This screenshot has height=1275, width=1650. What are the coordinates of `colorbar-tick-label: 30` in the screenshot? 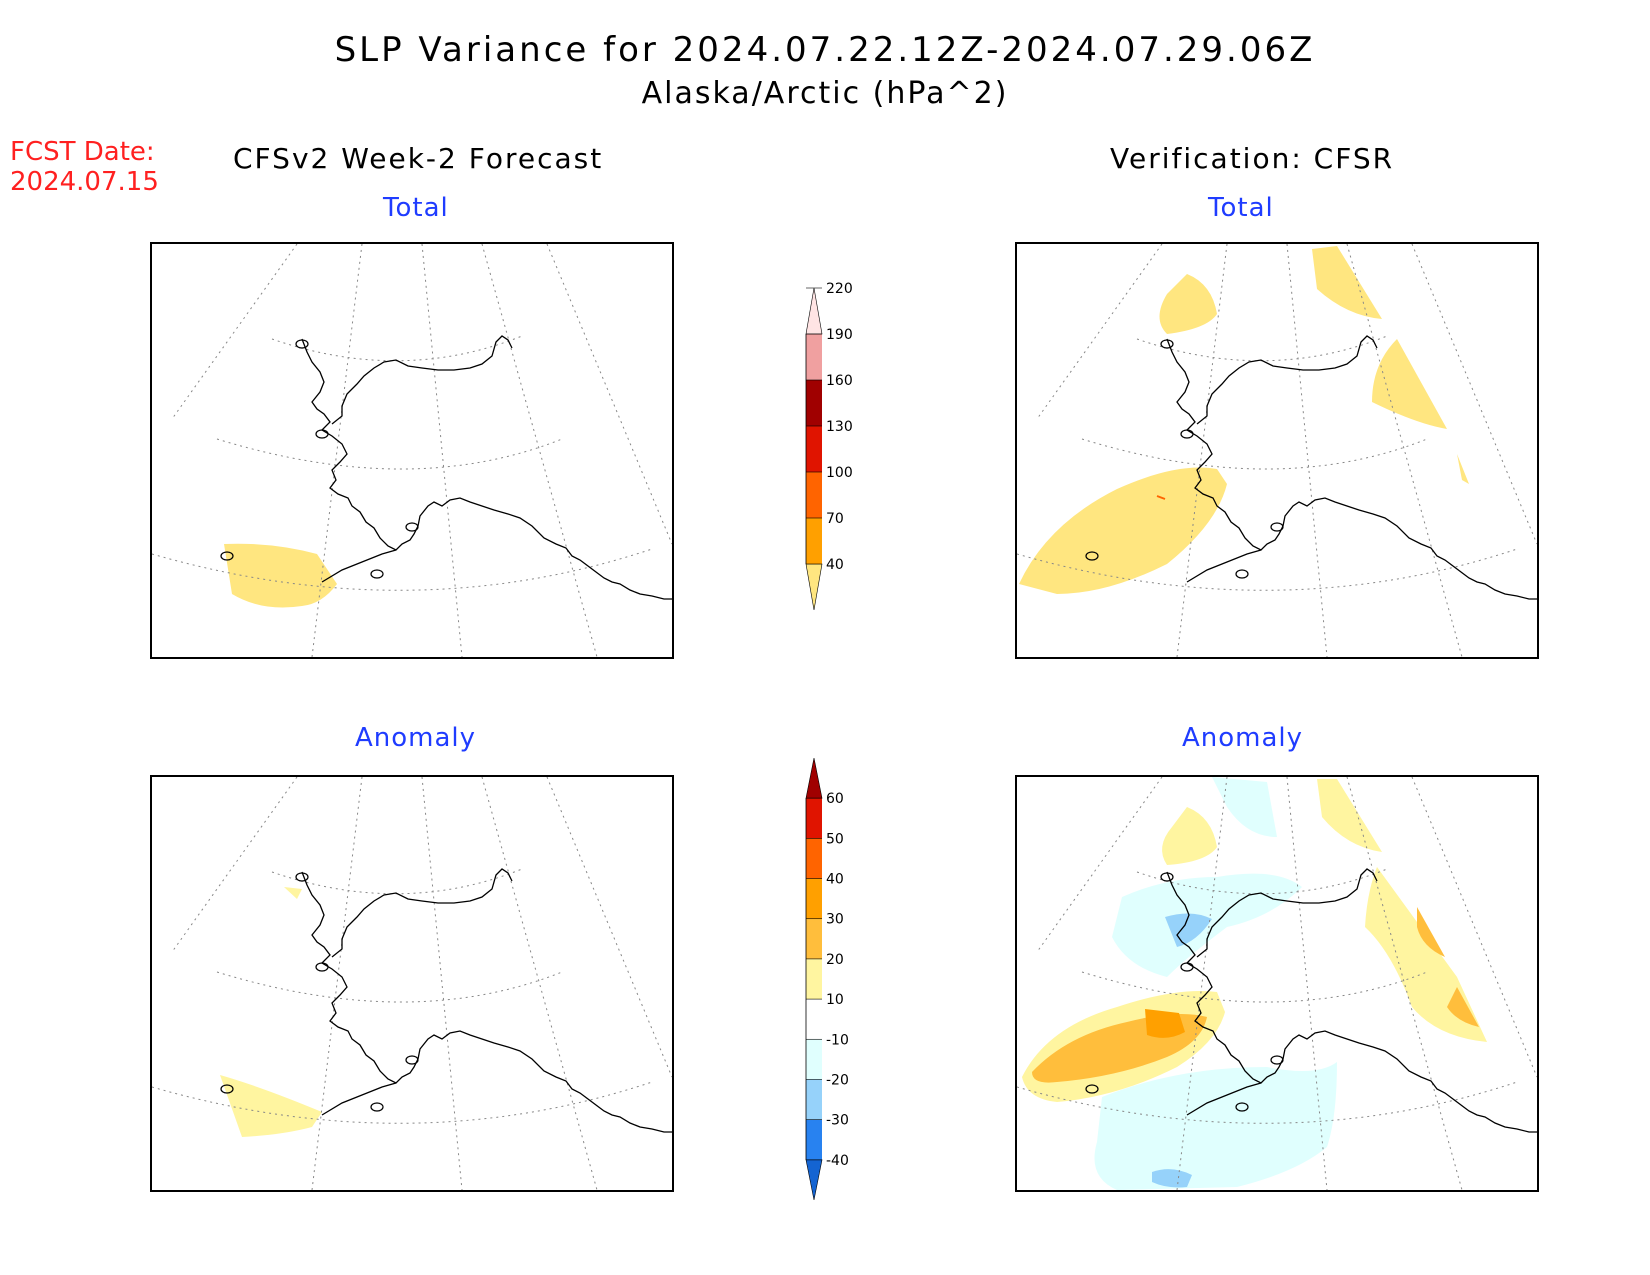 It's located at (835, 920).